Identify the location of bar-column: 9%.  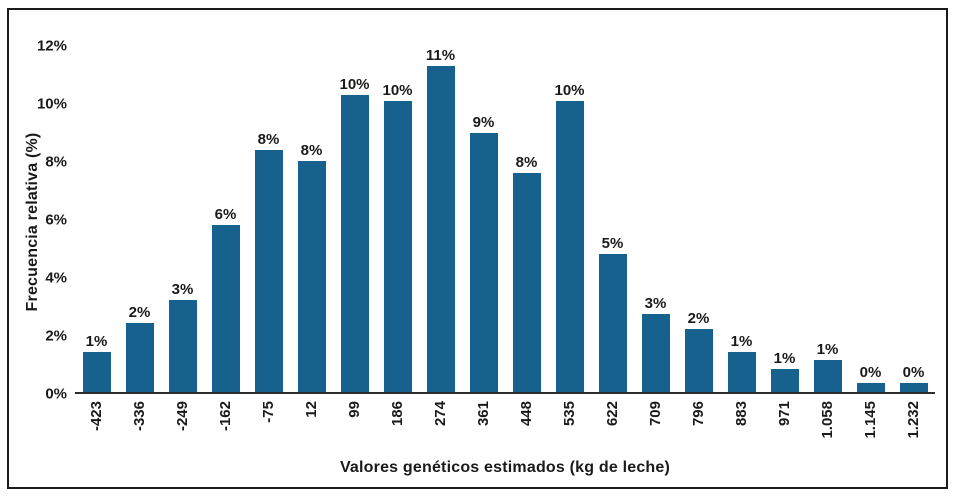
(483, 219).